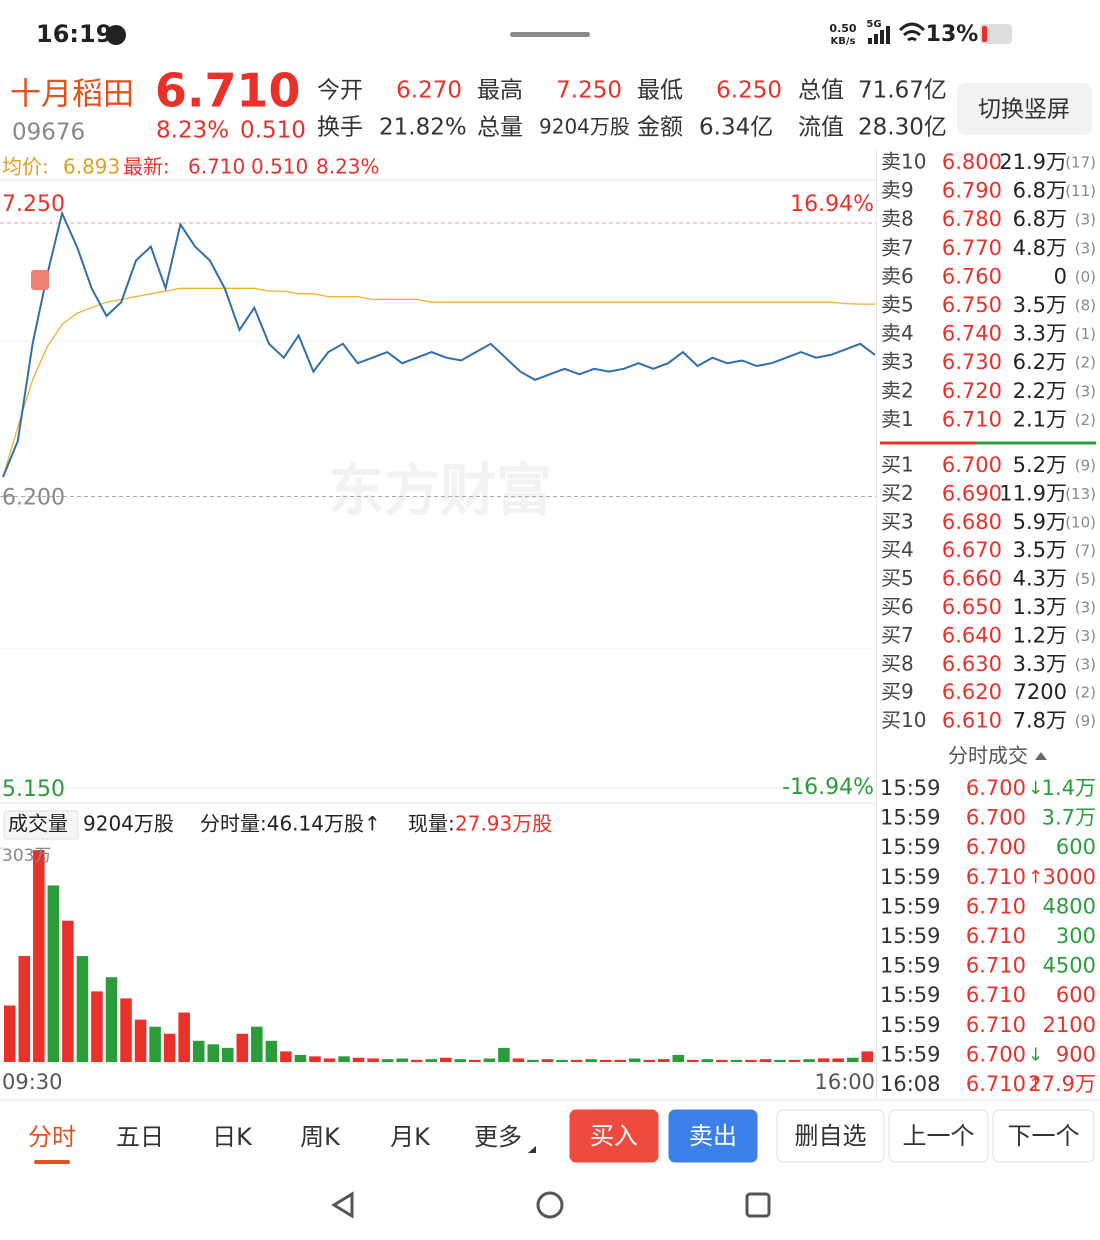 The height and width of the screenshot is (1240, 1100). Describe the element at coordinates (503, 824) in the screenshot. I see `current-volume: 27.93万股` at that location.